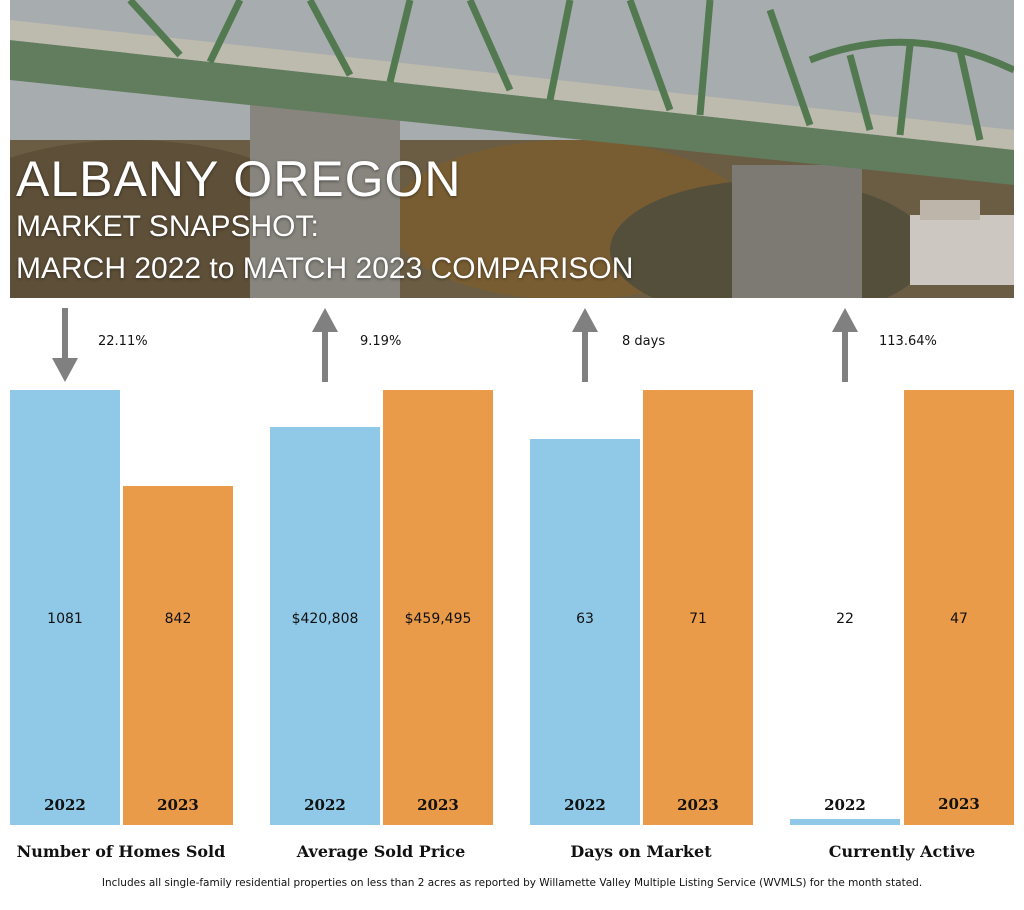 This screenshot has width=1024, height=910. Describe the element at coordinates (438, 607) in the screenshot. I see `bar-sold-price-2023` at that location.